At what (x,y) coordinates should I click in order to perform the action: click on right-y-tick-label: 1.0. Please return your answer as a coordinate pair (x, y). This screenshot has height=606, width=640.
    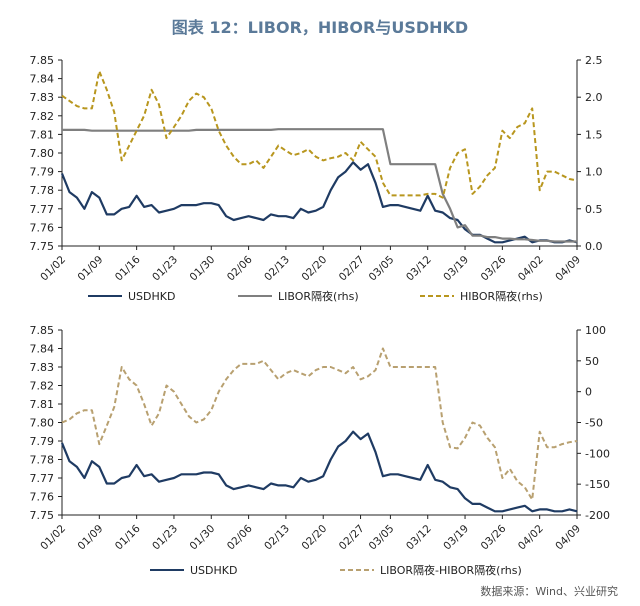
    Looking at the image, I should click on (594, 172).